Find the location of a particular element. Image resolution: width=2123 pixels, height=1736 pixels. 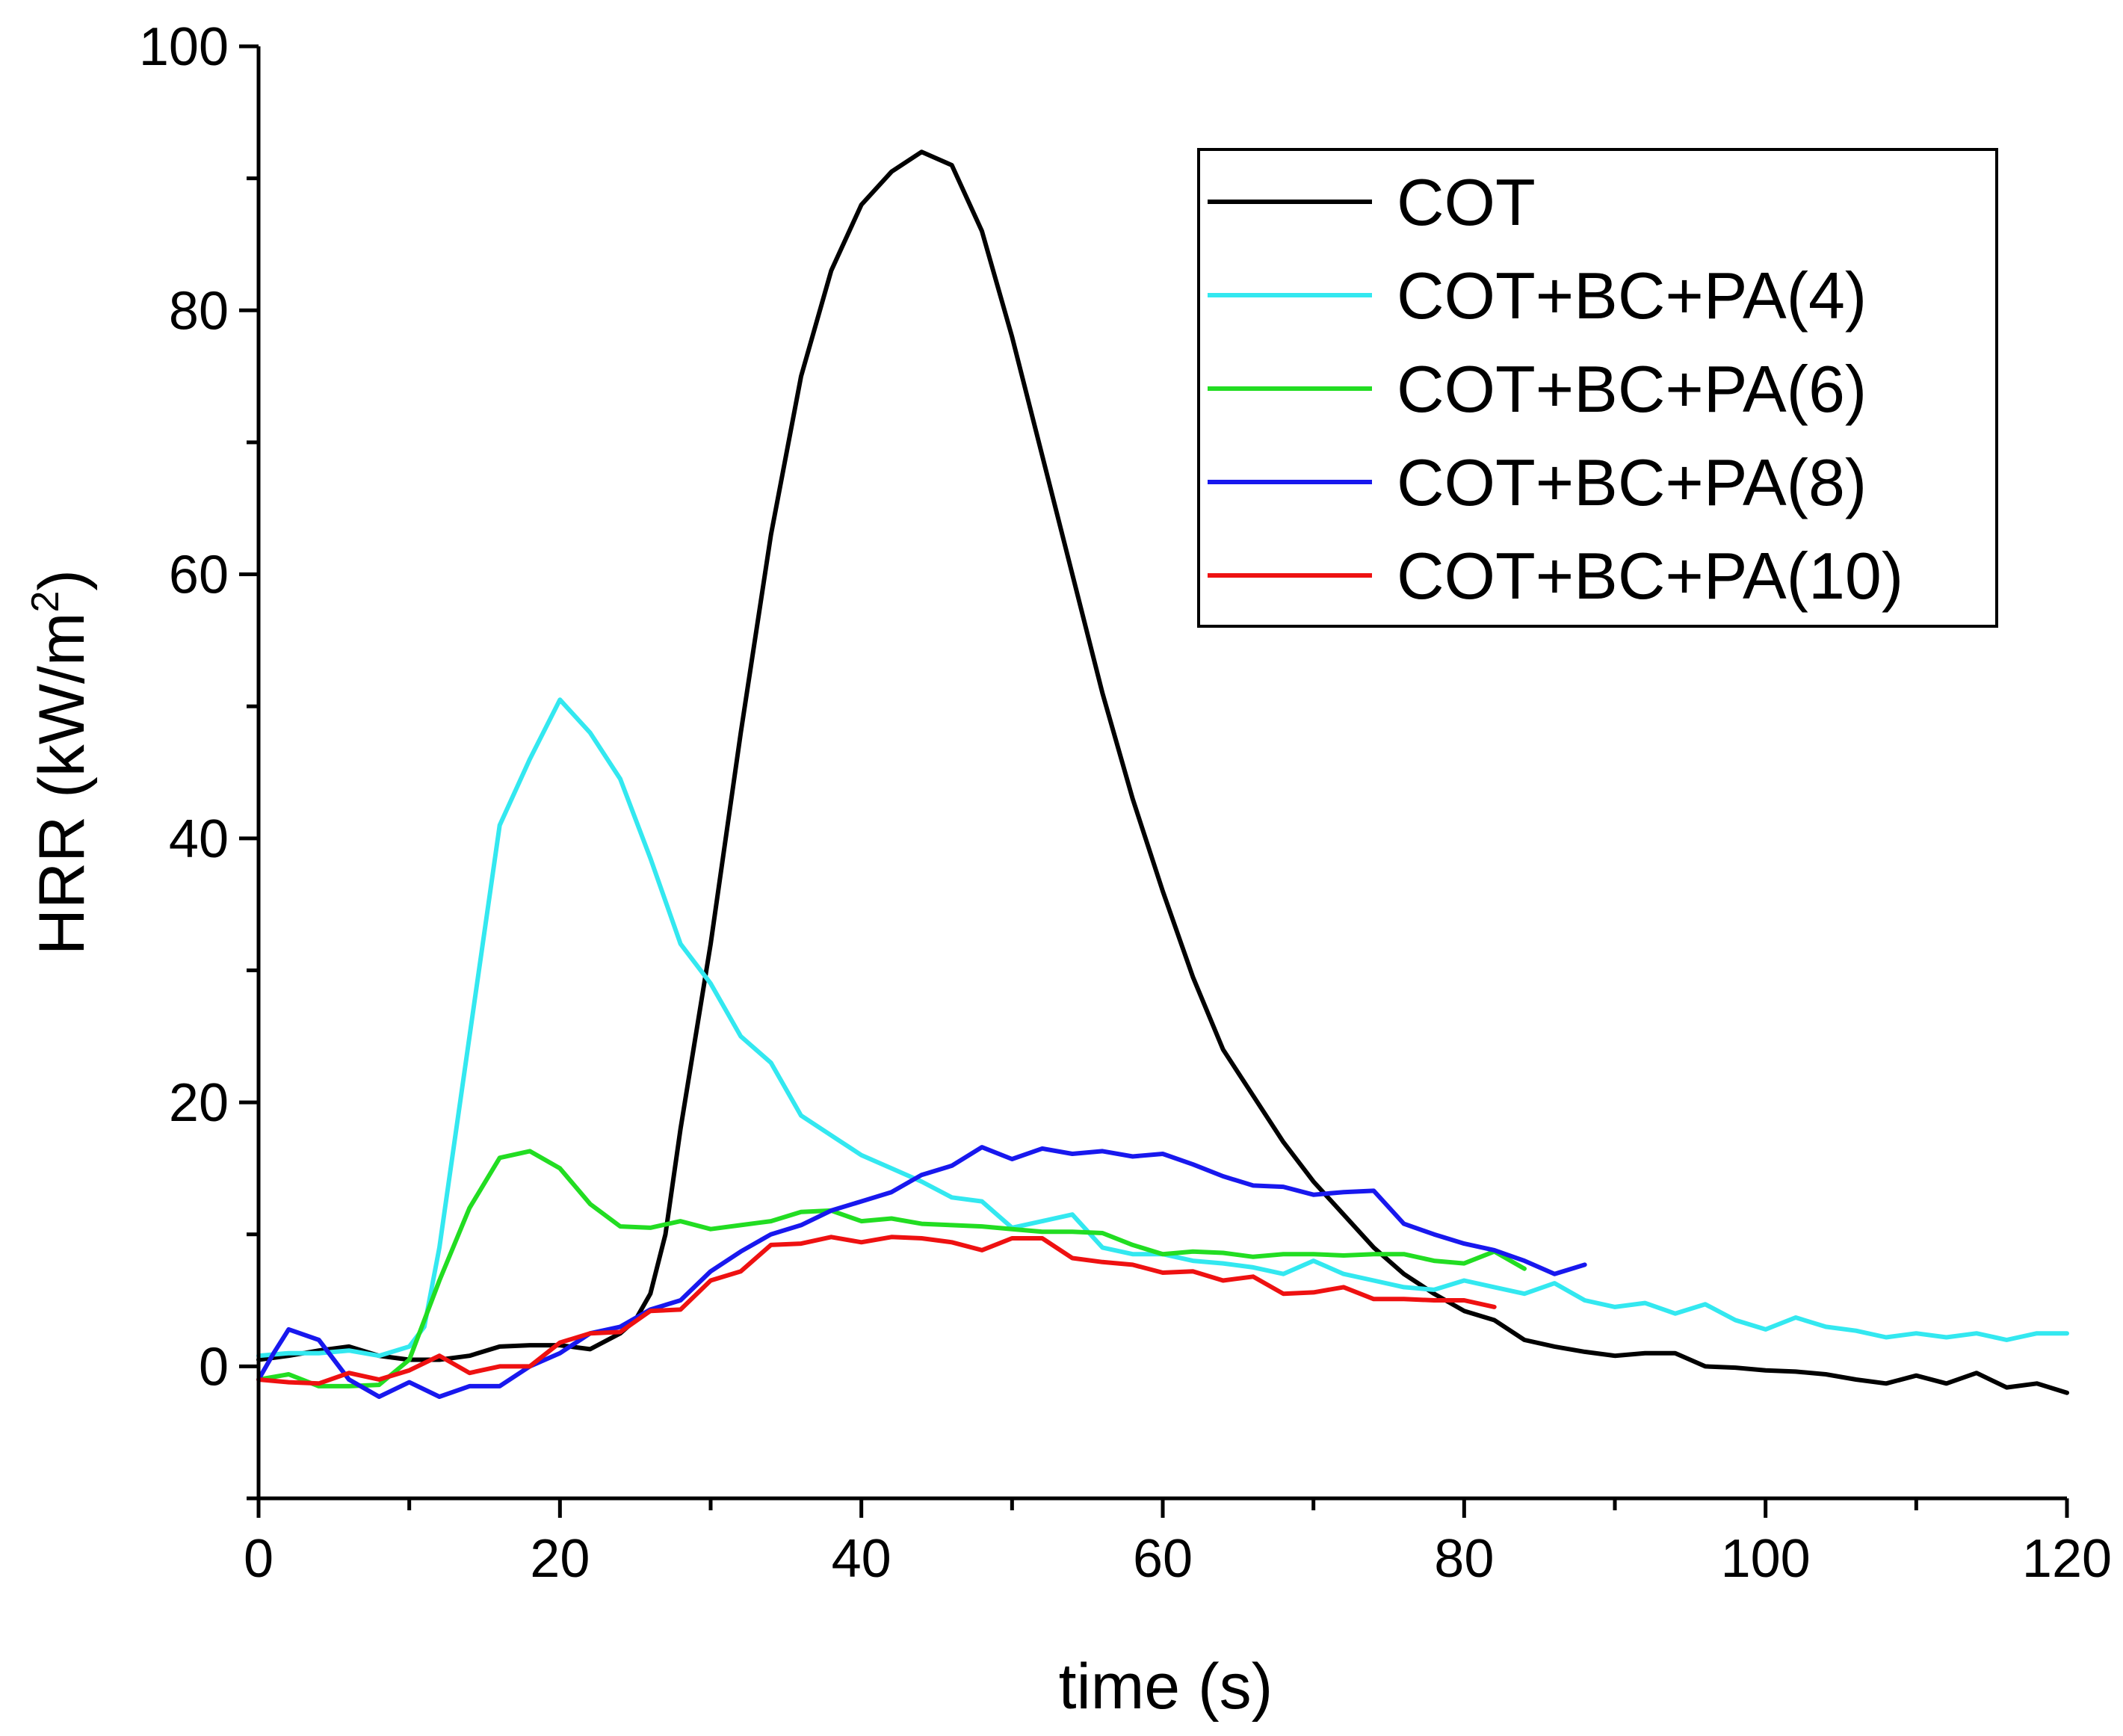

legend-label-3: COT+BC+PA(8) is located at coordinates (1632, 482).